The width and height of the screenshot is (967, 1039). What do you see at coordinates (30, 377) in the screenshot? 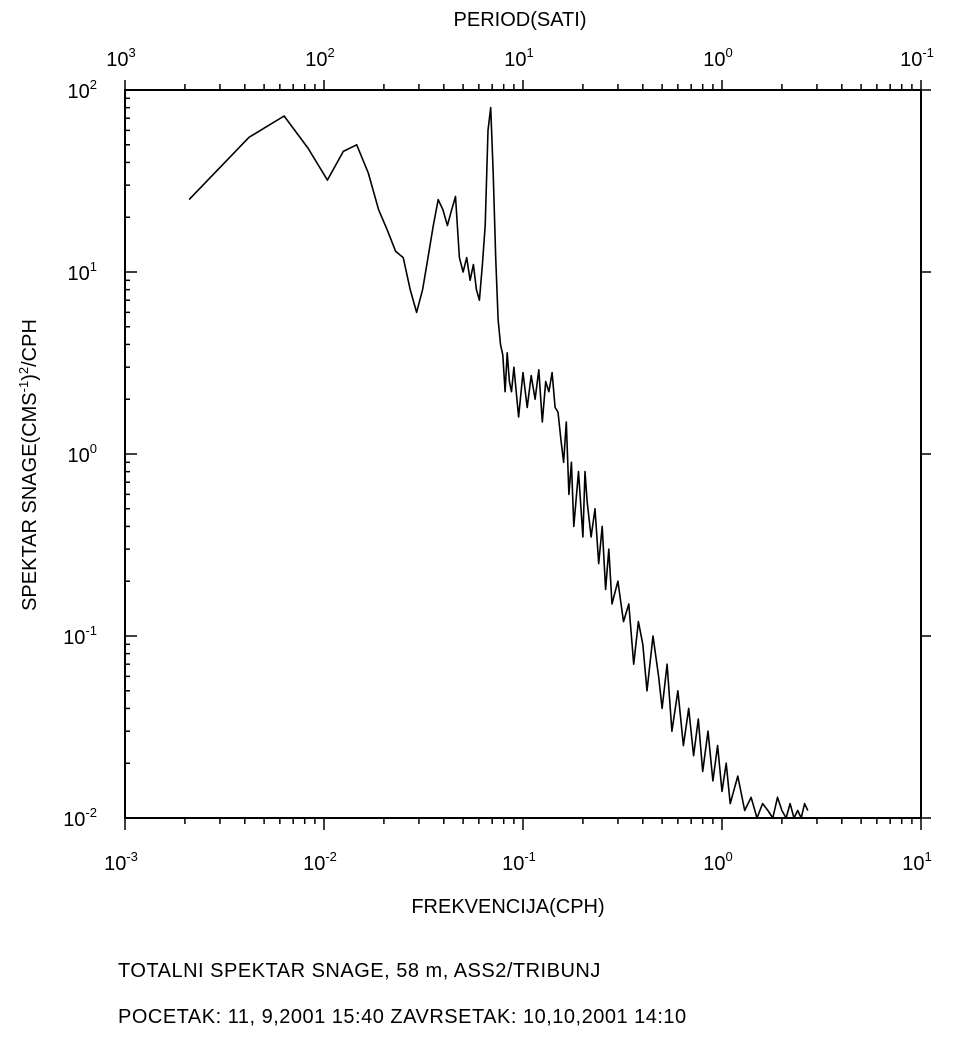
I see `y-axis-label-mid: )` at bounding box center [30, 377].